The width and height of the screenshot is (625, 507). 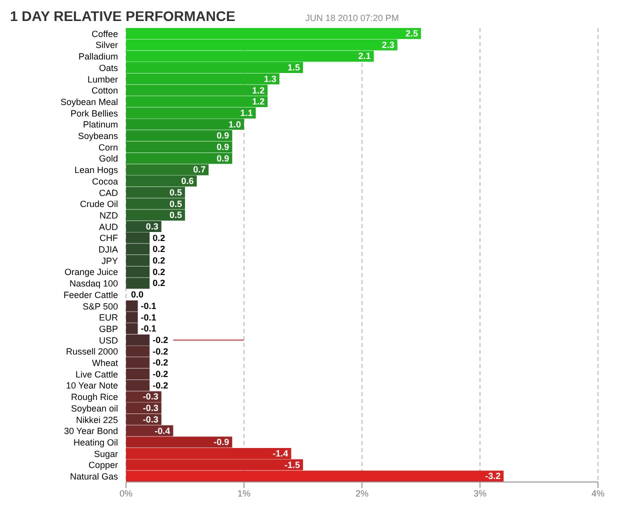 What do you see at coordinates (100, 125) in the screenshot?
I see `y-tick-label: Platinum` at bounding box center [100, 125].